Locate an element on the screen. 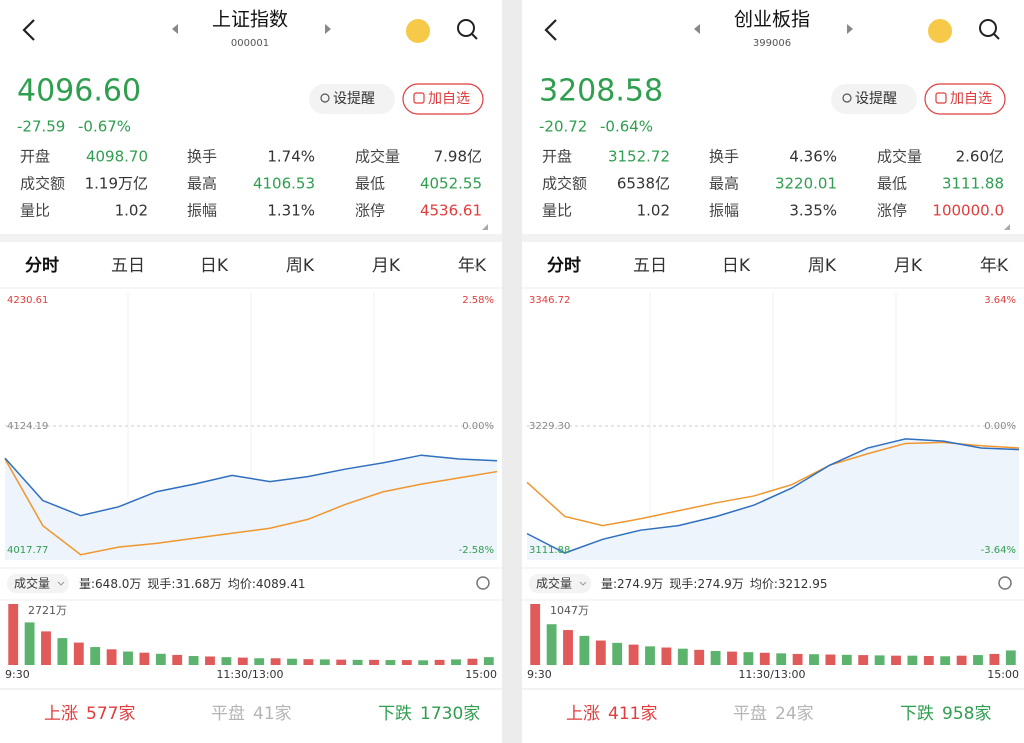 This screenshot has width=1024, height=743. breadth-label: 下跌 is located at coordinates (917, 714).